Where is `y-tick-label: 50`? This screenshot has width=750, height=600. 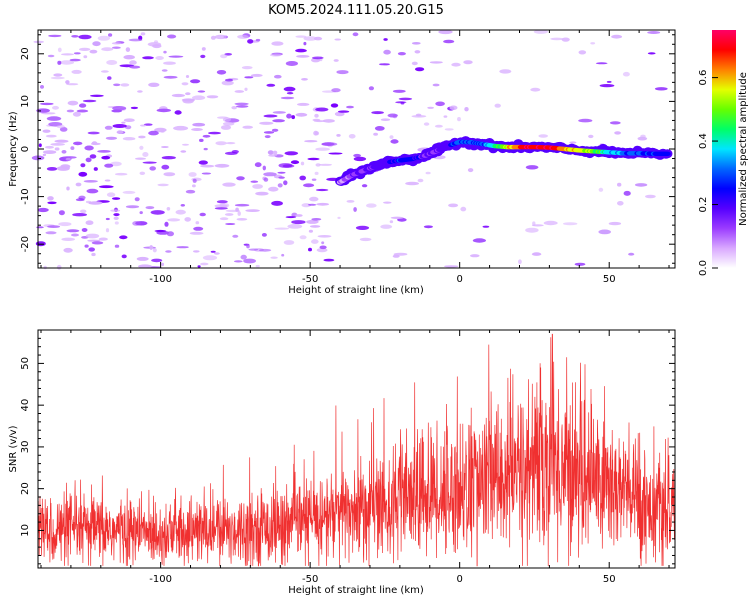 y-tick-label: 50 is located at coordinates (25, 363).